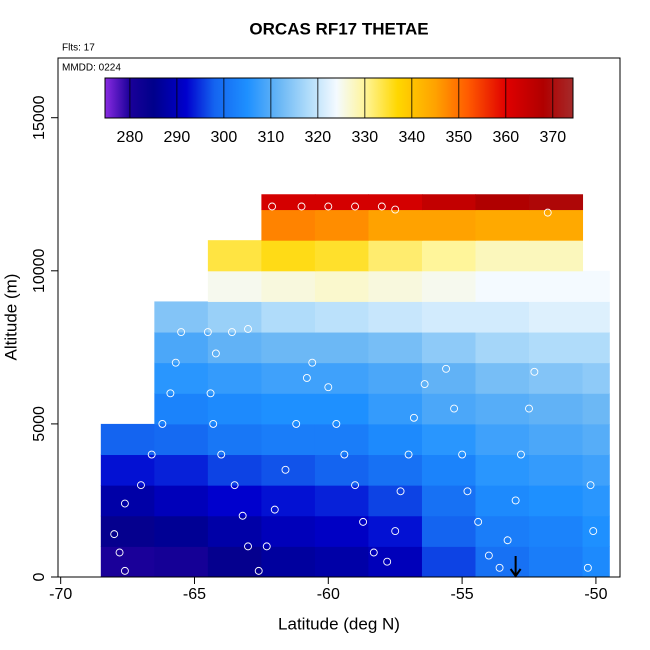 Image resolution: width=650 pixels, height=650 pixels. What do you see at coordinates (339, 98) in the screenshot?
I see `colorbar` at bounding box center [339, 98].